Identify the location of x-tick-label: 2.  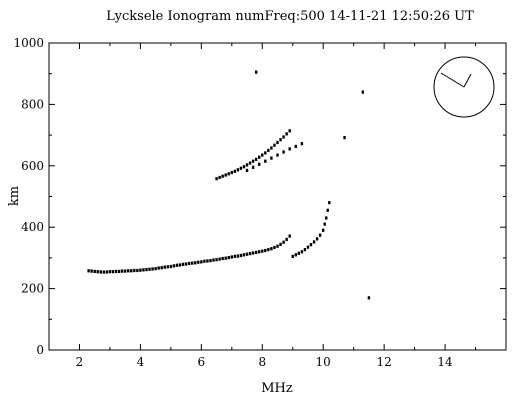
(80, 362).